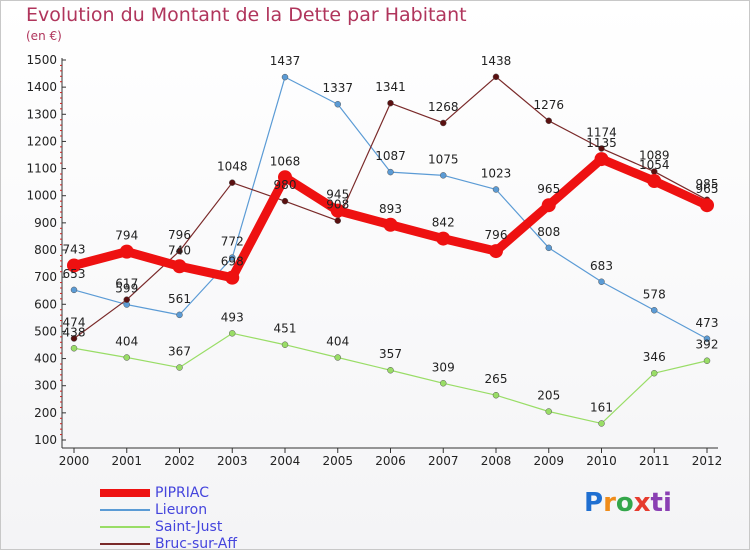  I want to click on data-label-pipriac: 945, so click(337, 195).